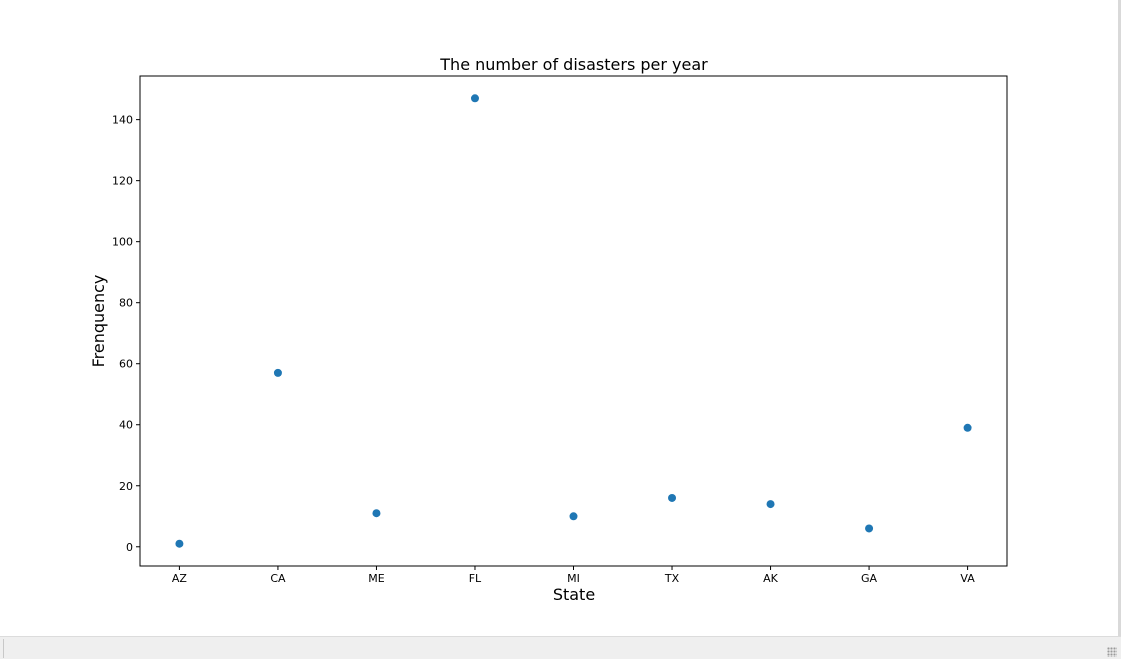 The height and width of the screenshot is (659, 1121). Describe the element at coordinates (122, 242) in the screenshot. I see `y-tick-label: 100` at that location.